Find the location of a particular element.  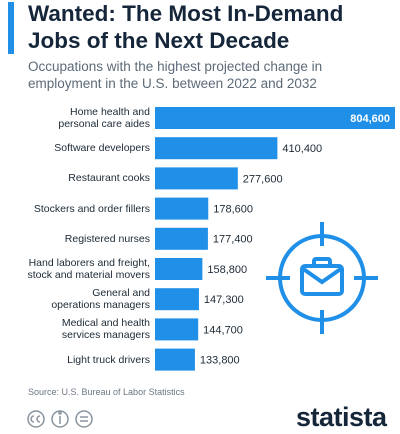

category-label: Home health and personal care aides is located at coordinates (104, 118).